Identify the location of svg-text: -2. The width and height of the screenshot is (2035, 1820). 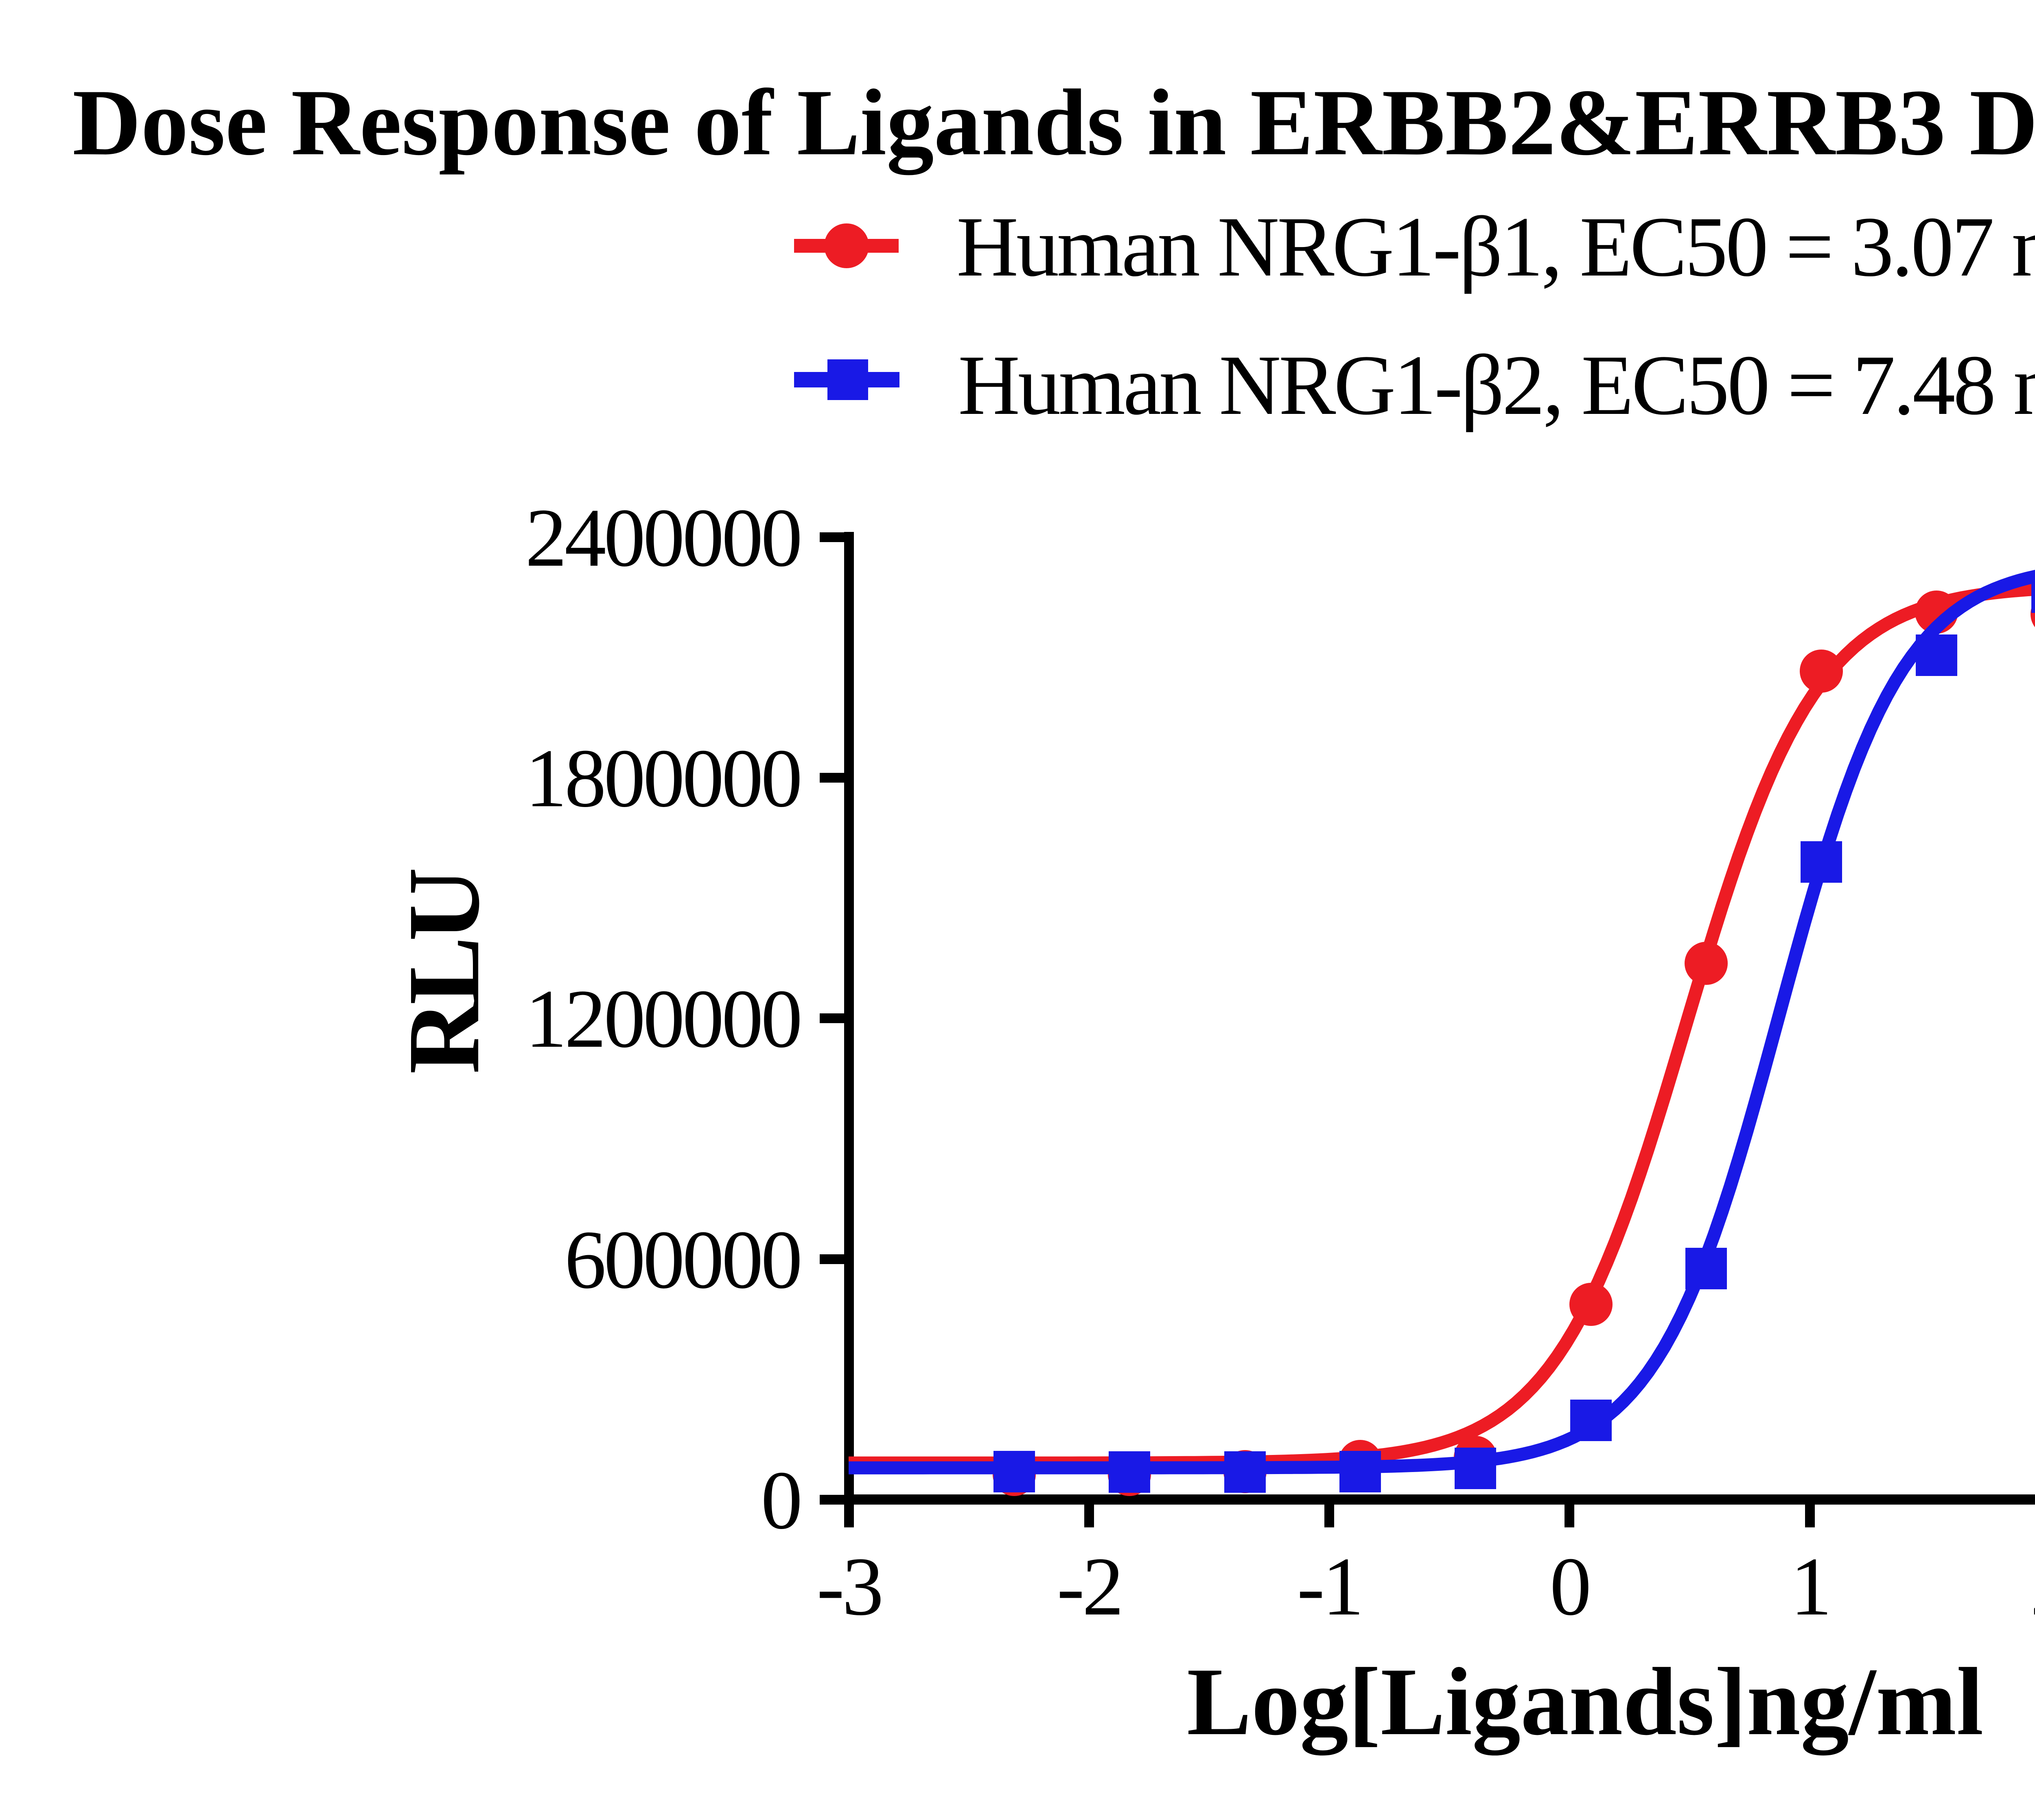
(1089, 1587).